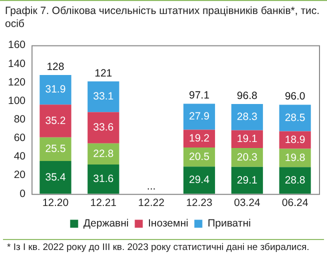 The height and width of the screenshot is (260, 327). I want to click on data-label: 19.8, so click(295, 158).